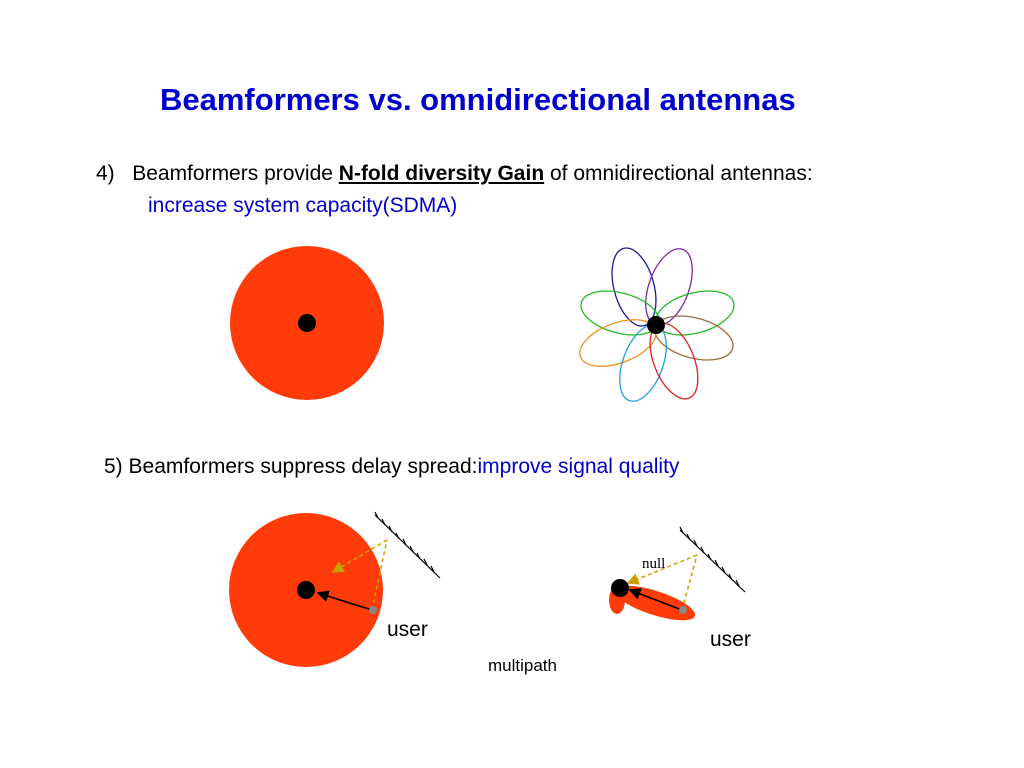 This screenshot has height=768, width=1024. What do you see at coordinates (669, 287) in the screenshot?
I see `beam` at bounding box center [669, 287].